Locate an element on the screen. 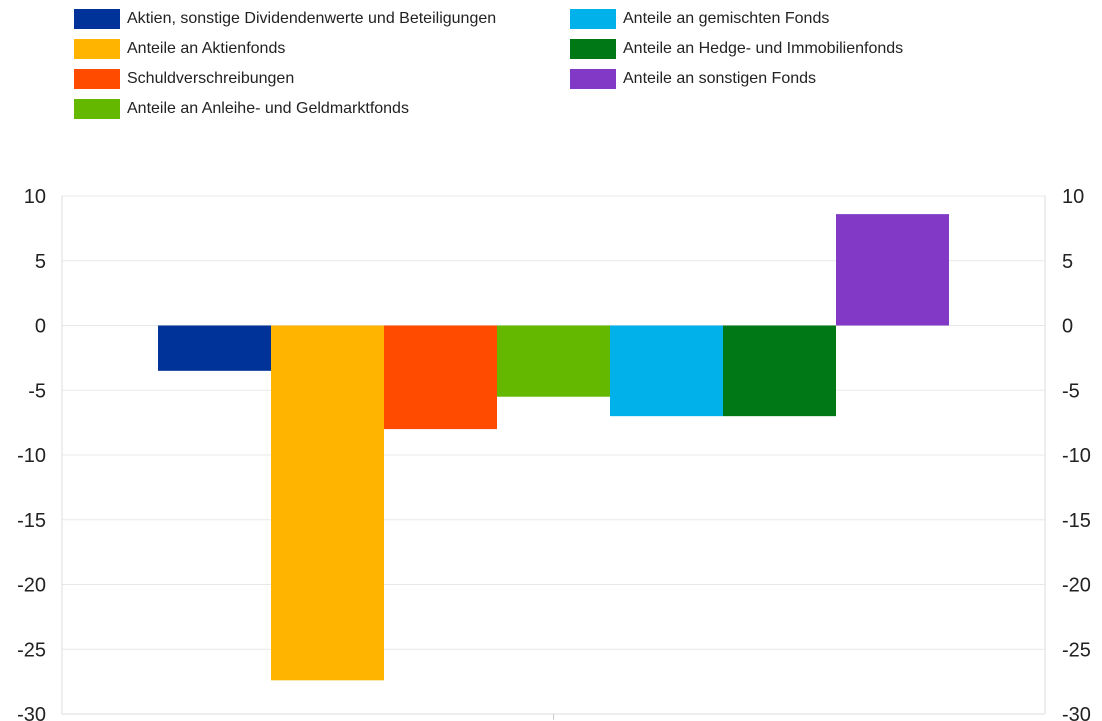  legend-item: Anteile an Anleihe- und Geldmarktfonds is located at coordinates (241, 109).